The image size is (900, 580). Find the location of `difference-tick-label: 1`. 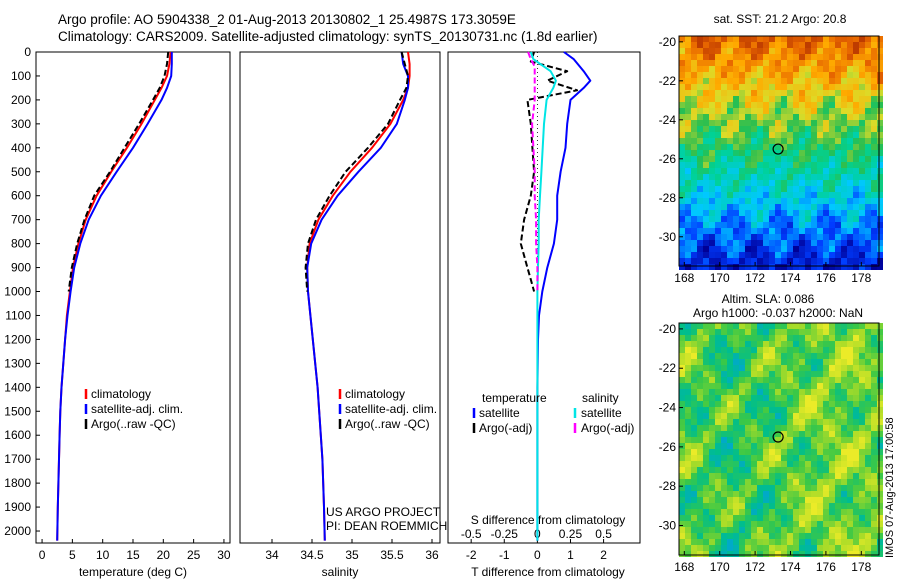

difference-tick-label: 1 is located at coordinates (570, 555).